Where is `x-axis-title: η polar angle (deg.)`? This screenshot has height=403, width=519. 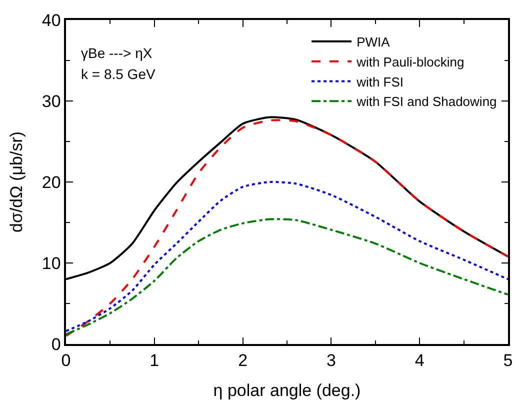
x-axis-title: η polar angle (deg.) is located at coordinates (287, 390).